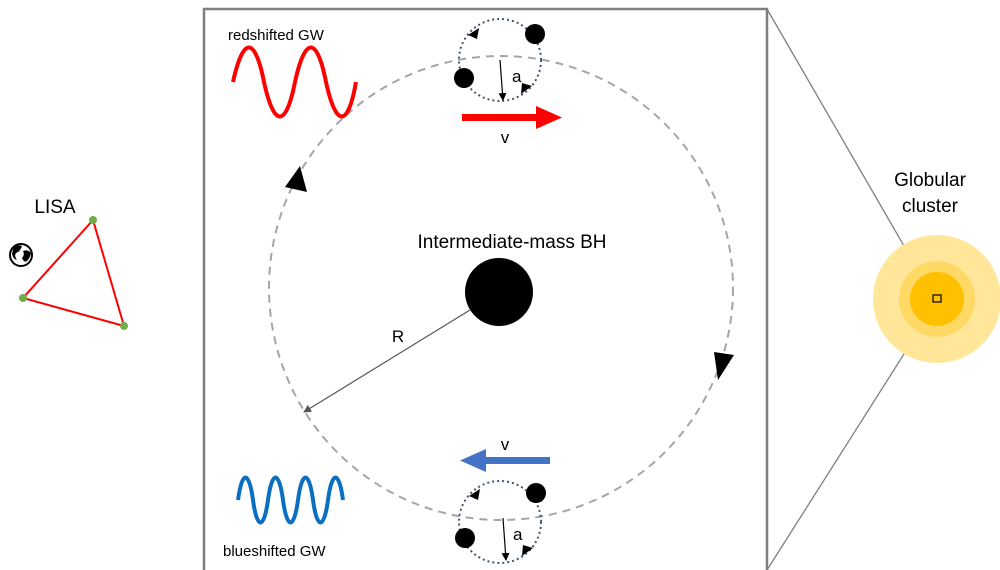  I want to click on binary-orbit-bottom, so click(500, 522).